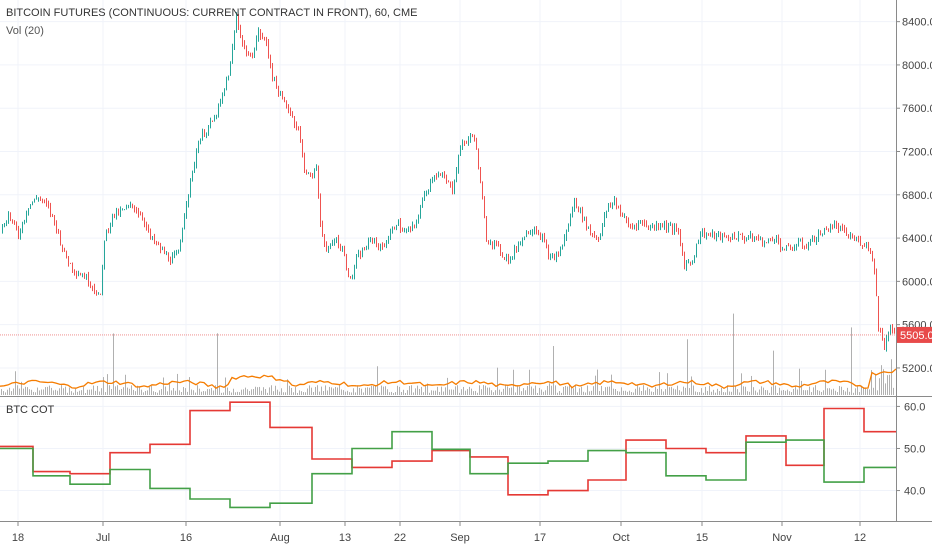 This screenshot has width=932, height=555. What do you see at coordinates (917, 66) in the screenshot?
I see `y-tick-label: 8000.0` at bounding box center [917, 66].